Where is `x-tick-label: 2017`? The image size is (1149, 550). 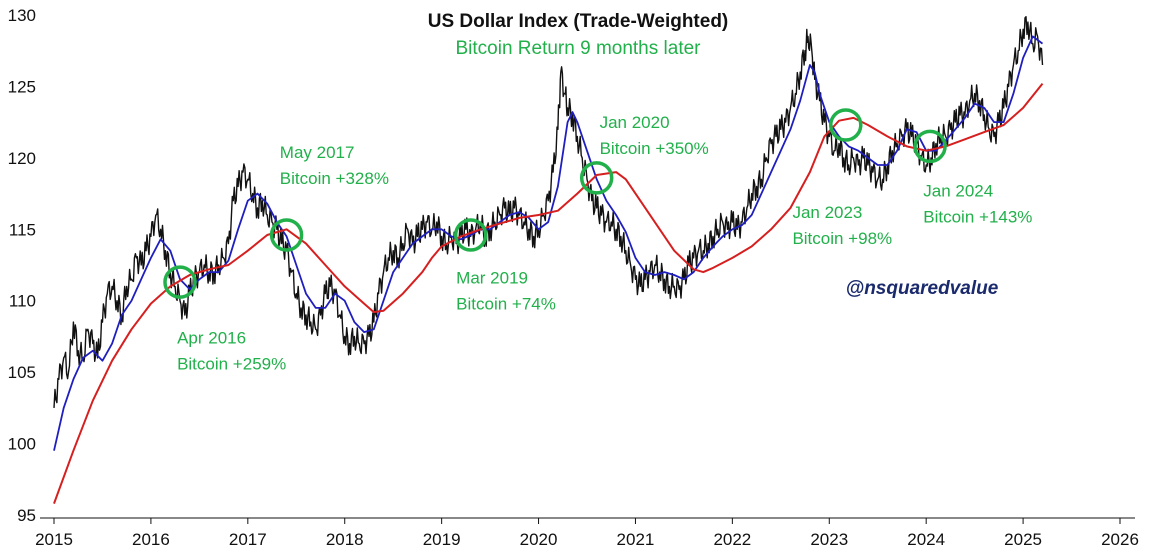
x-tick-label: 2017 is located at coordinates (248, 539).